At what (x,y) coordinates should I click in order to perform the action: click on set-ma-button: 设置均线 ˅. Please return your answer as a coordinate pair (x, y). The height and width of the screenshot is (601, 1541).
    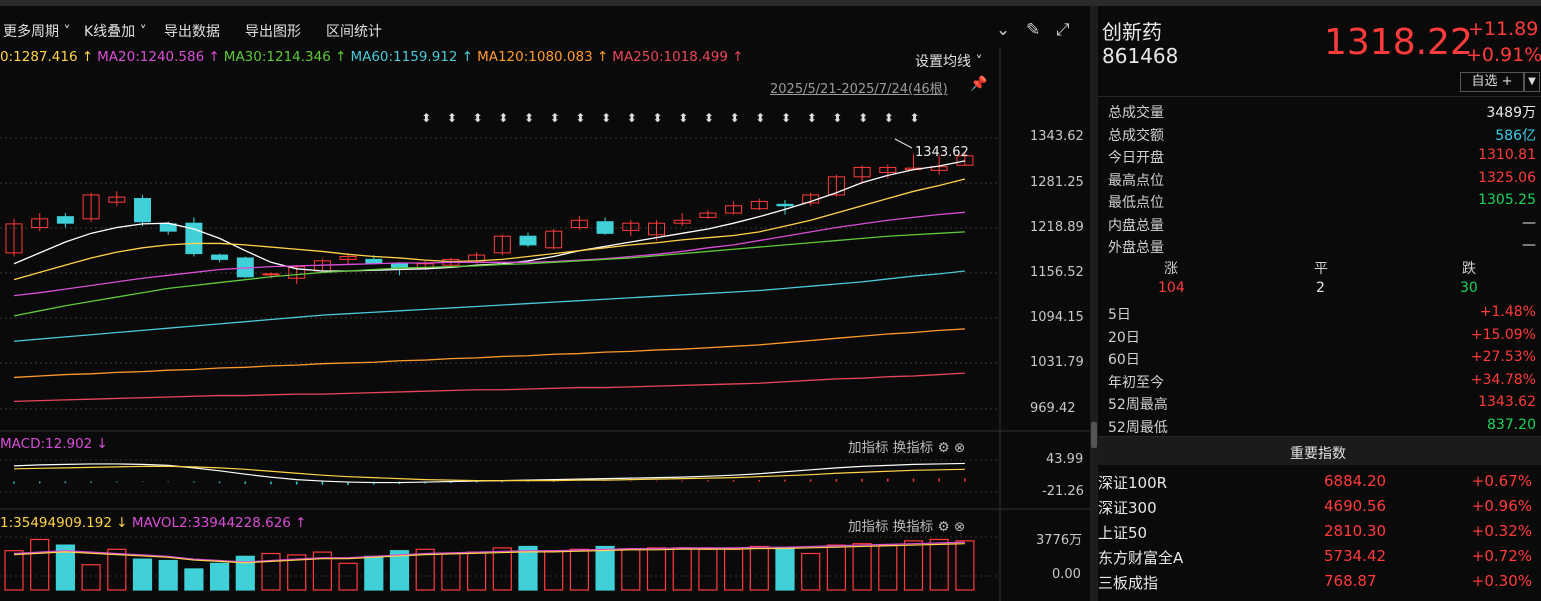
    Looking at the image, I should click on (949, 62).